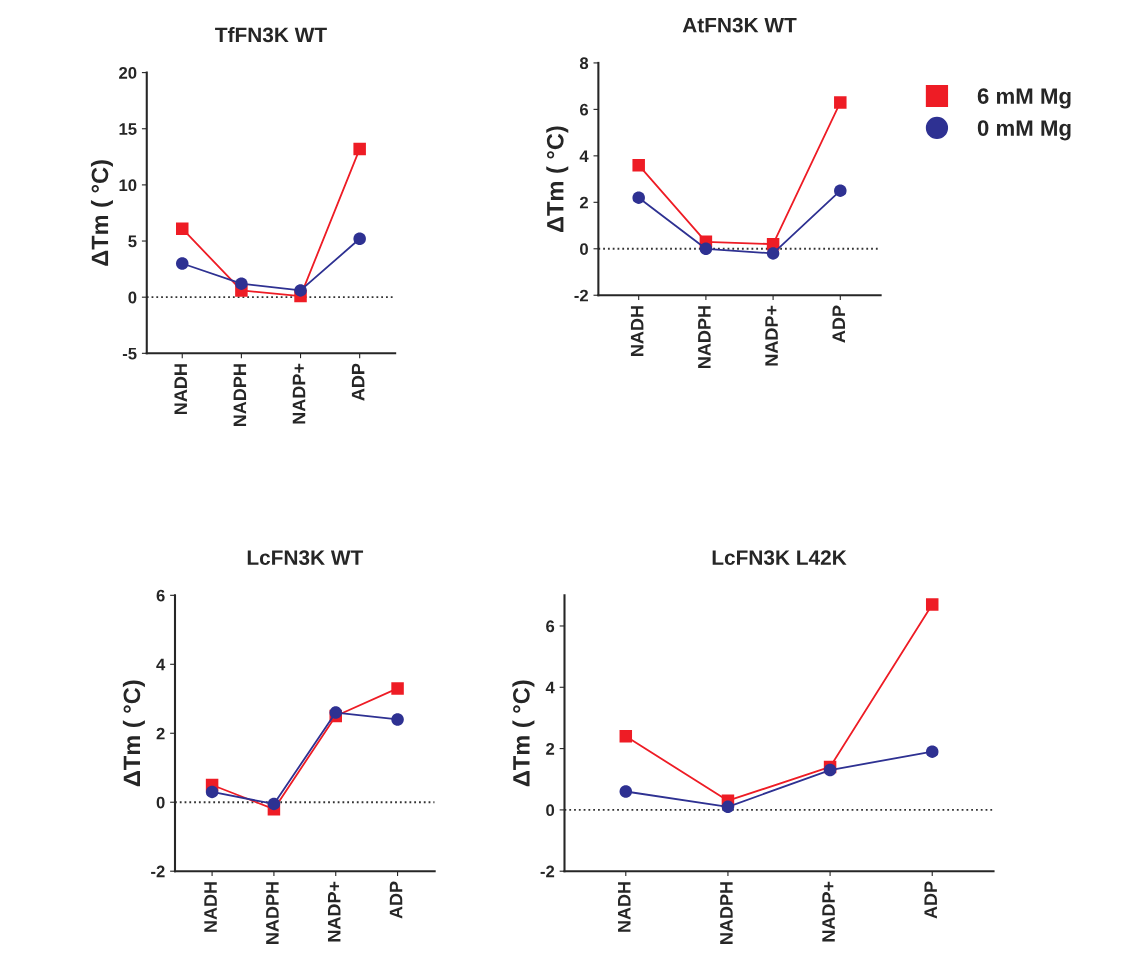 Image resolution: width=1129 pixels, height=968 pixels. Describe the element at coordinates (584, 63) in the screenshot. I see `y-tick-label: 8` at that location.